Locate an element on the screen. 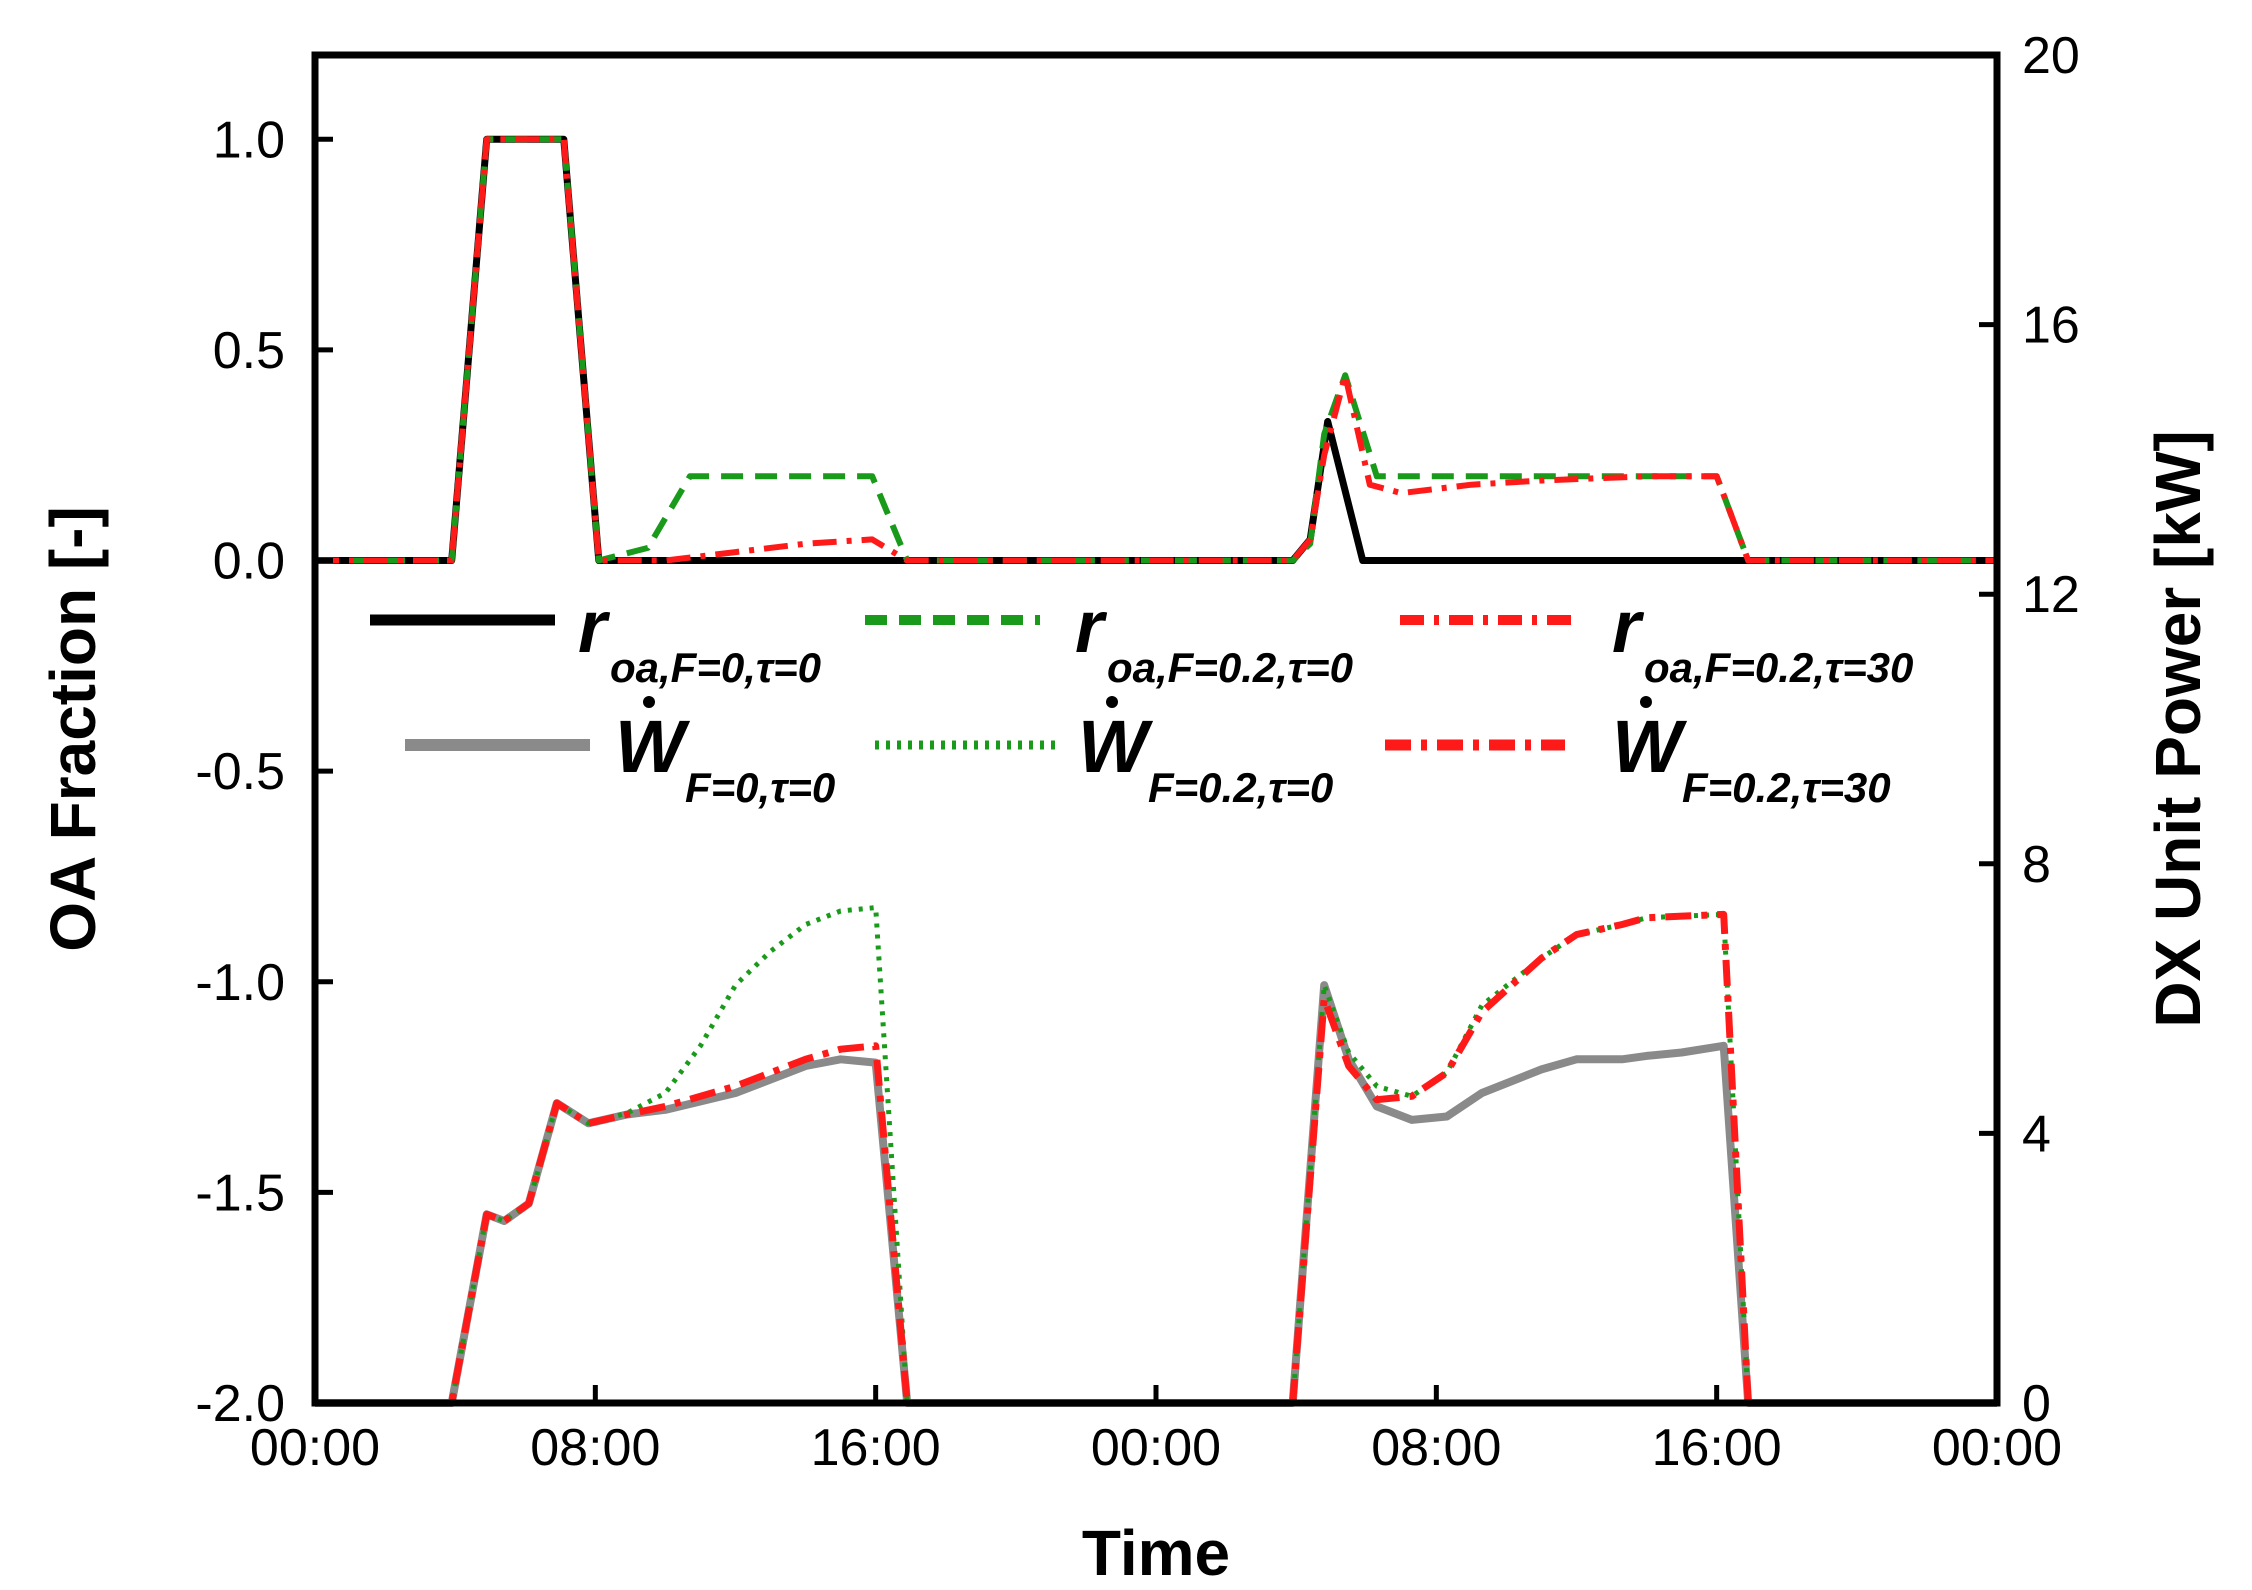 This screenshot has height=1590, width=2252. legend-dot-w_F02_t0 is located at coordinates (1112, 702).